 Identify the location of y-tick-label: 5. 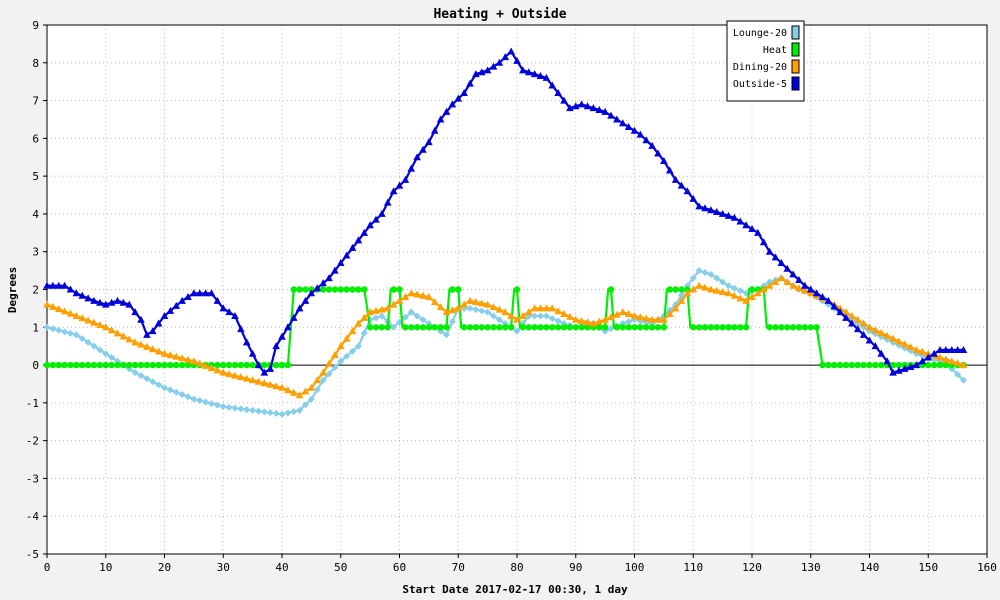
(35, 176).